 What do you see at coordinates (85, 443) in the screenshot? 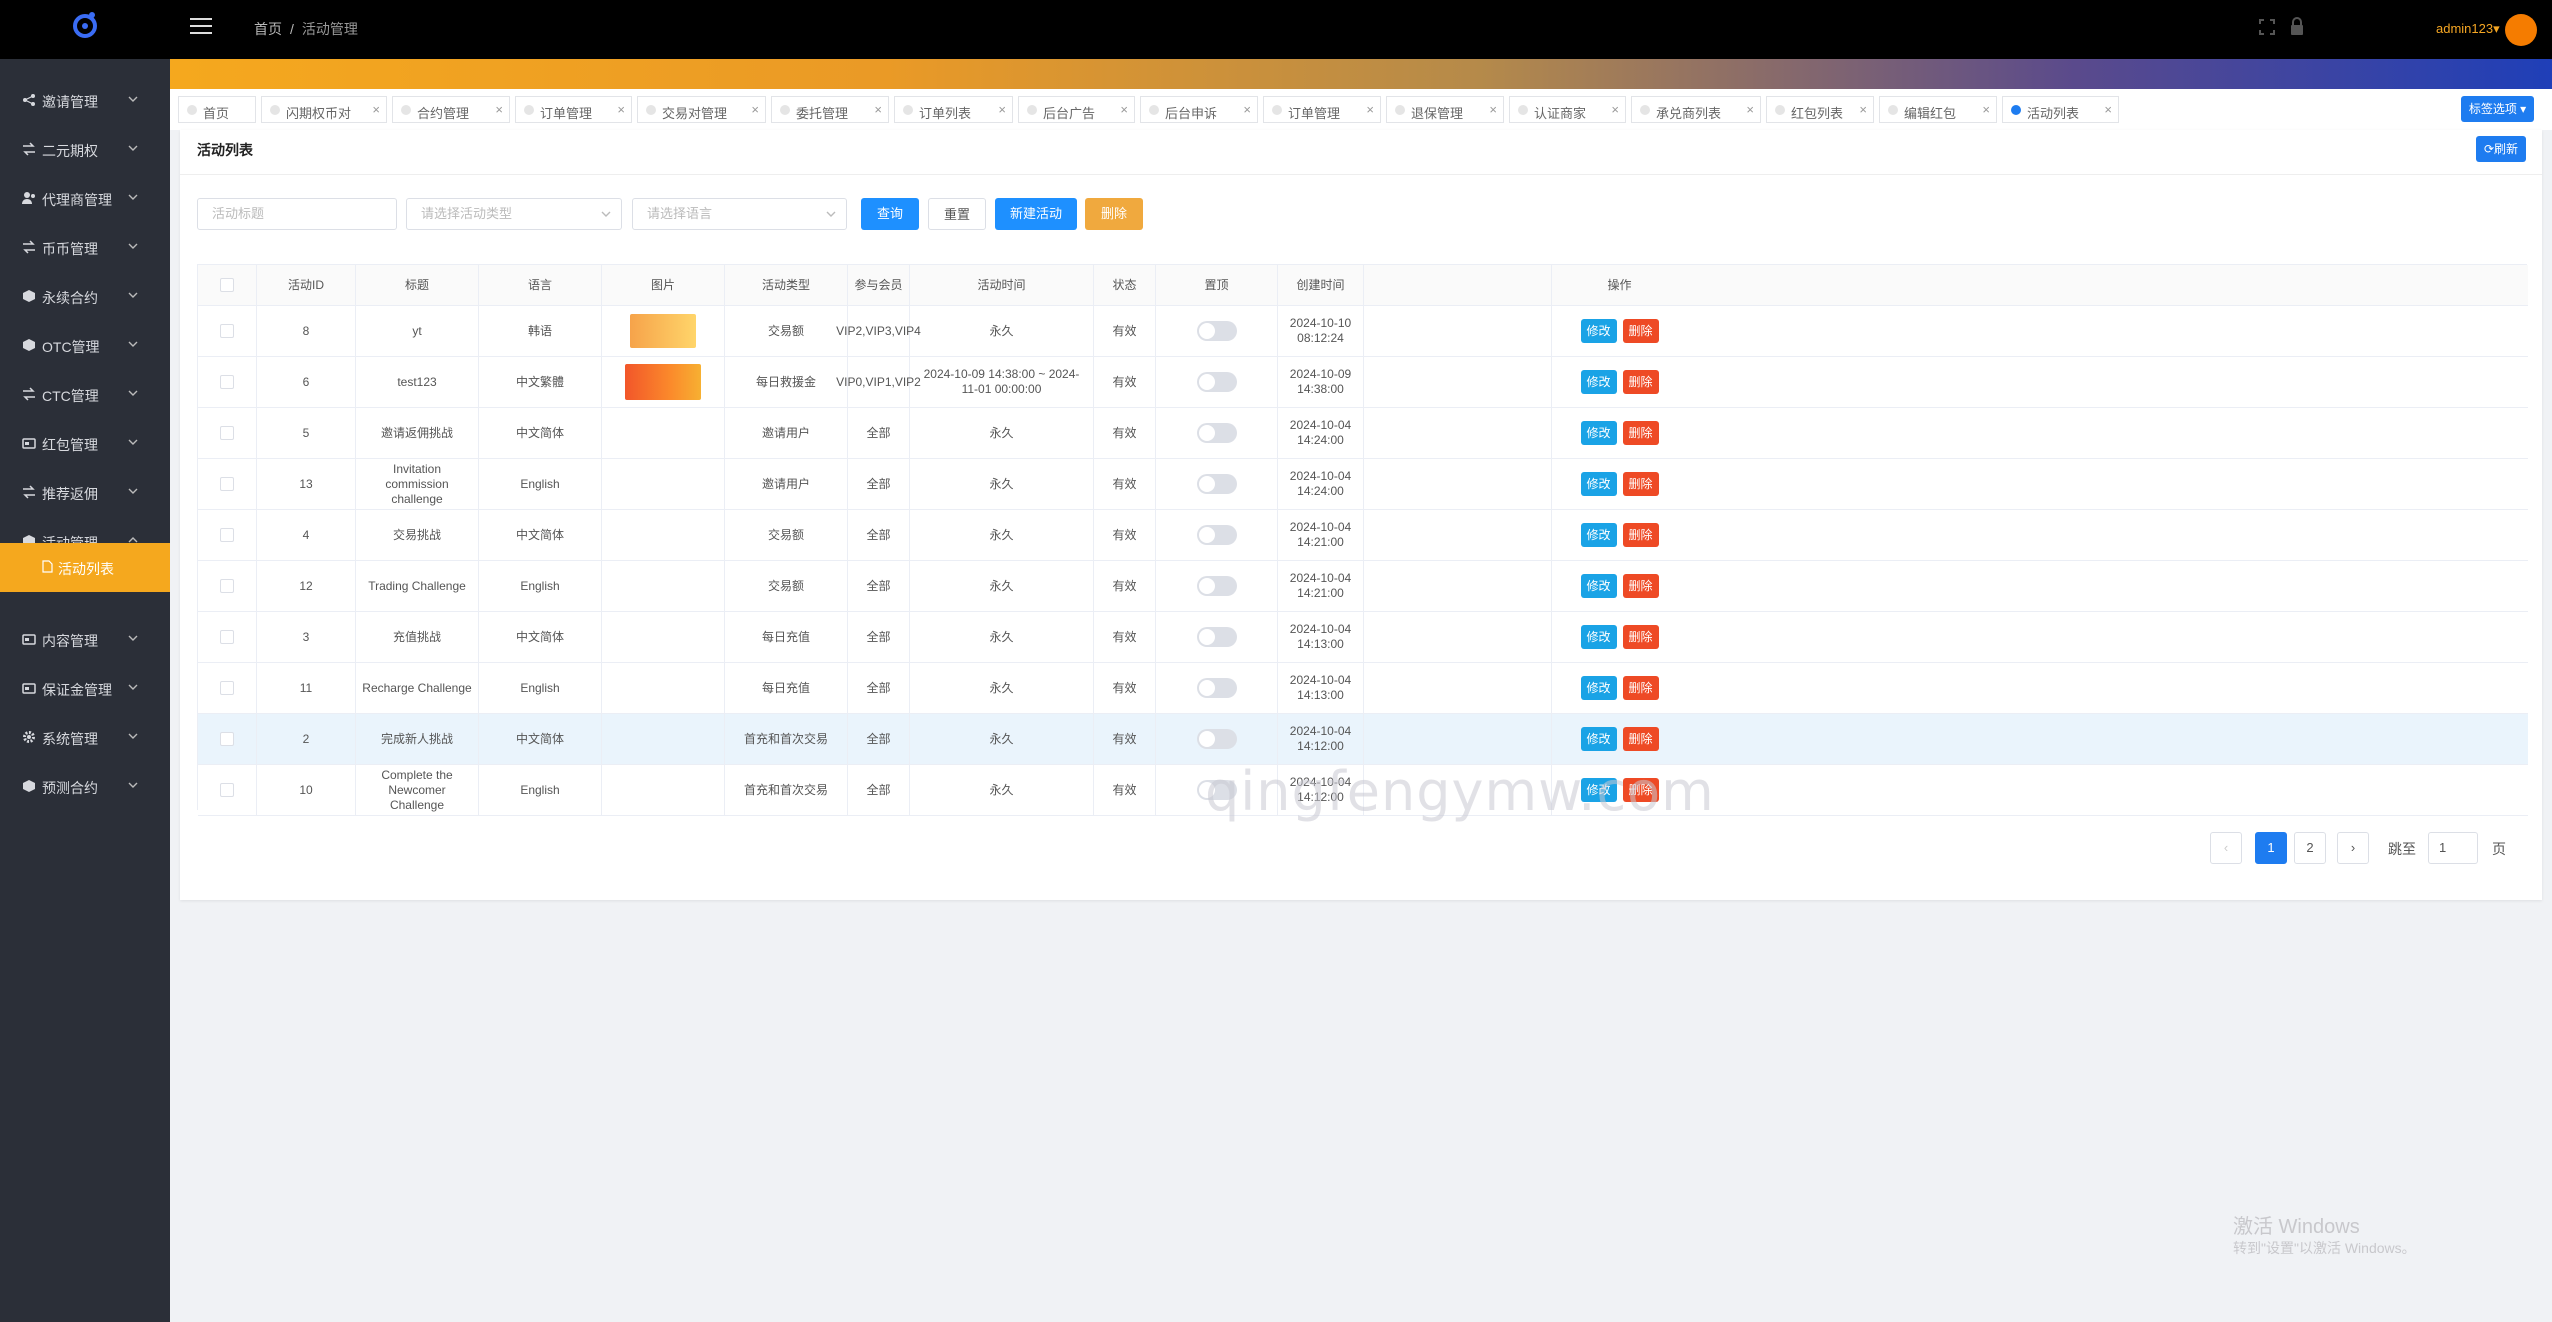
I see `sidebar-item: 红包管理` at bounding box center [85, 443].